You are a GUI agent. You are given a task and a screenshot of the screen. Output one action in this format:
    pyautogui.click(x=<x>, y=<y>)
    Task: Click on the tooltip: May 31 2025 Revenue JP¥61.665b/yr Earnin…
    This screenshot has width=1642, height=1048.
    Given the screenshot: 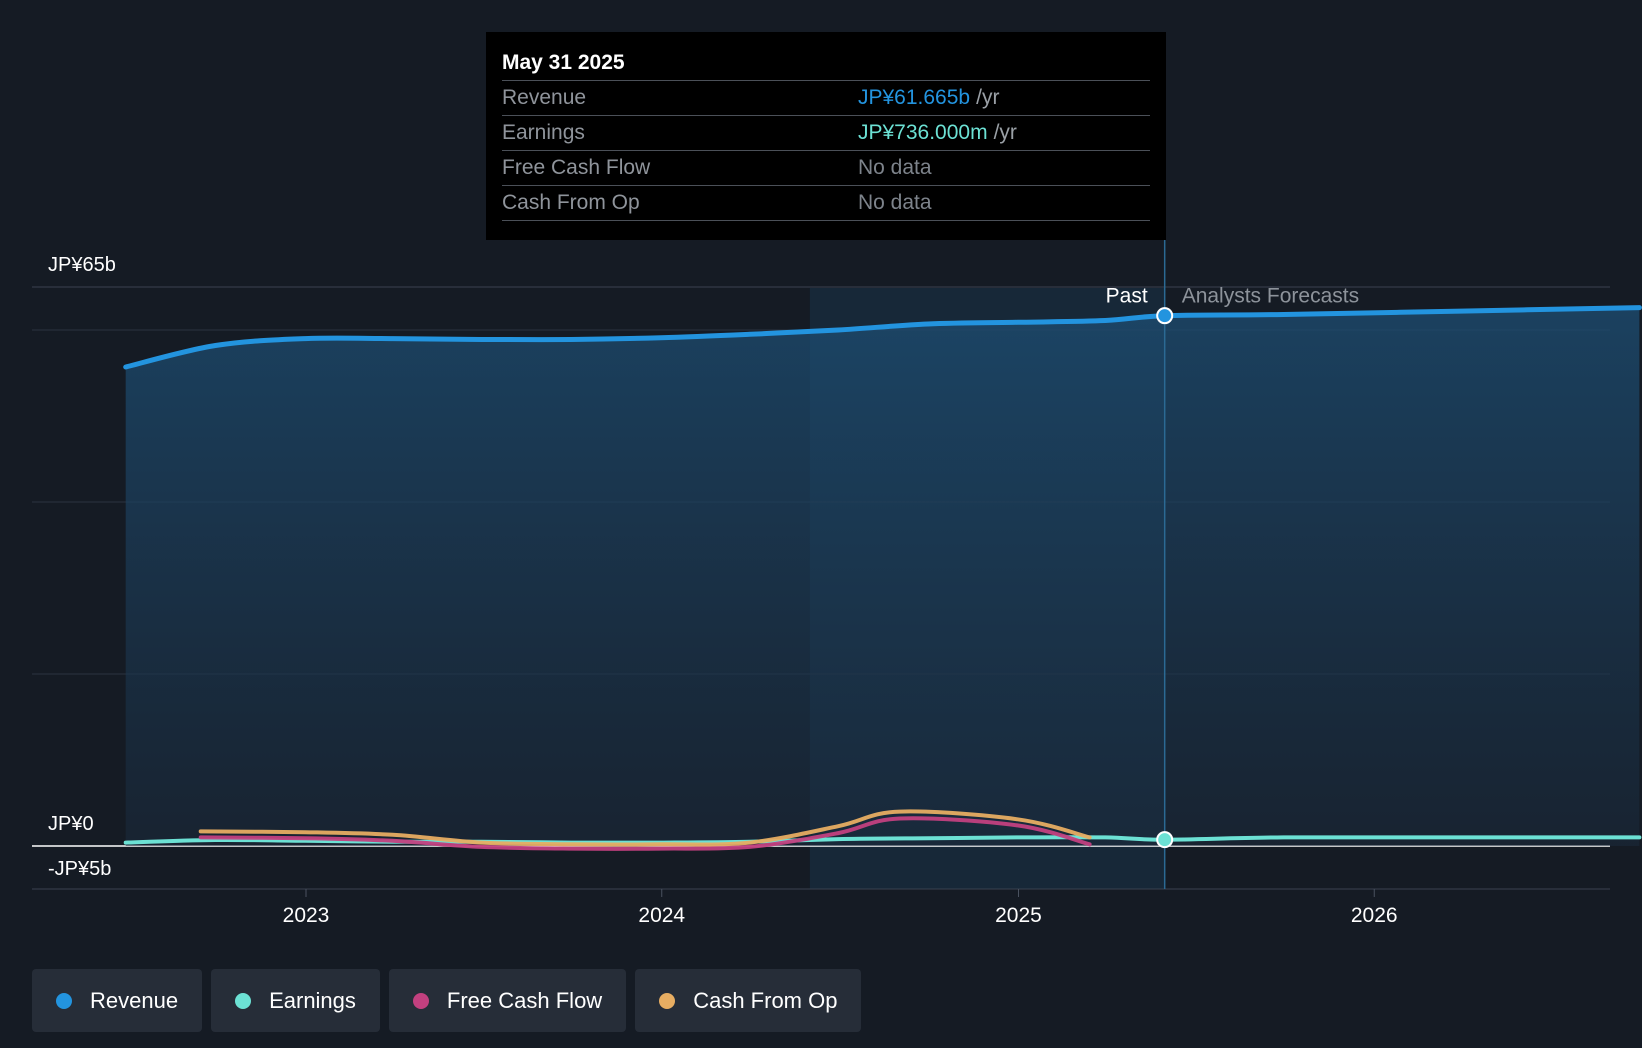 What is the action you would take?
    pyautogui.click(x=826, y=136)
    